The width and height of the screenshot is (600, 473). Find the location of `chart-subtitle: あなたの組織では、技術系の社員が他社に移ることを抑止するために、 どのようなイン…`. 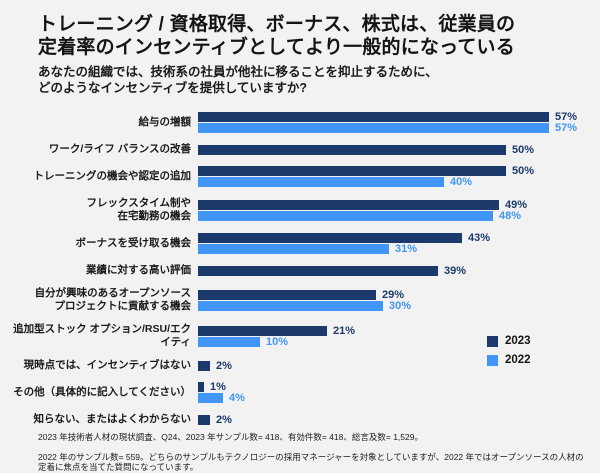

chart-subtitle: あなたの組織では、技術系の社員が他社に移ることを抑止するために、 どのようなイン… is located at coordinates (309, 80).